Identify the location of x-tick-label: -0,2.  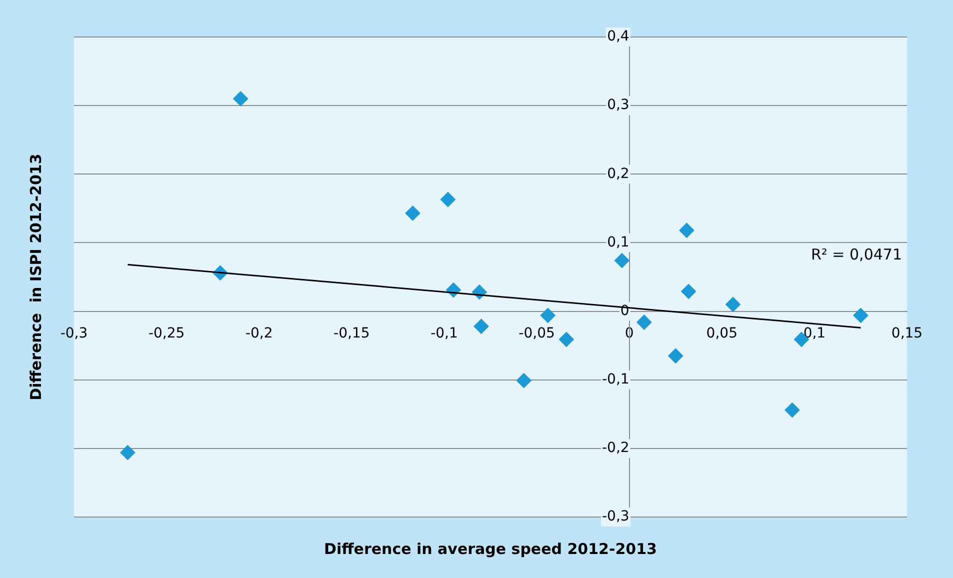
(259, 333).